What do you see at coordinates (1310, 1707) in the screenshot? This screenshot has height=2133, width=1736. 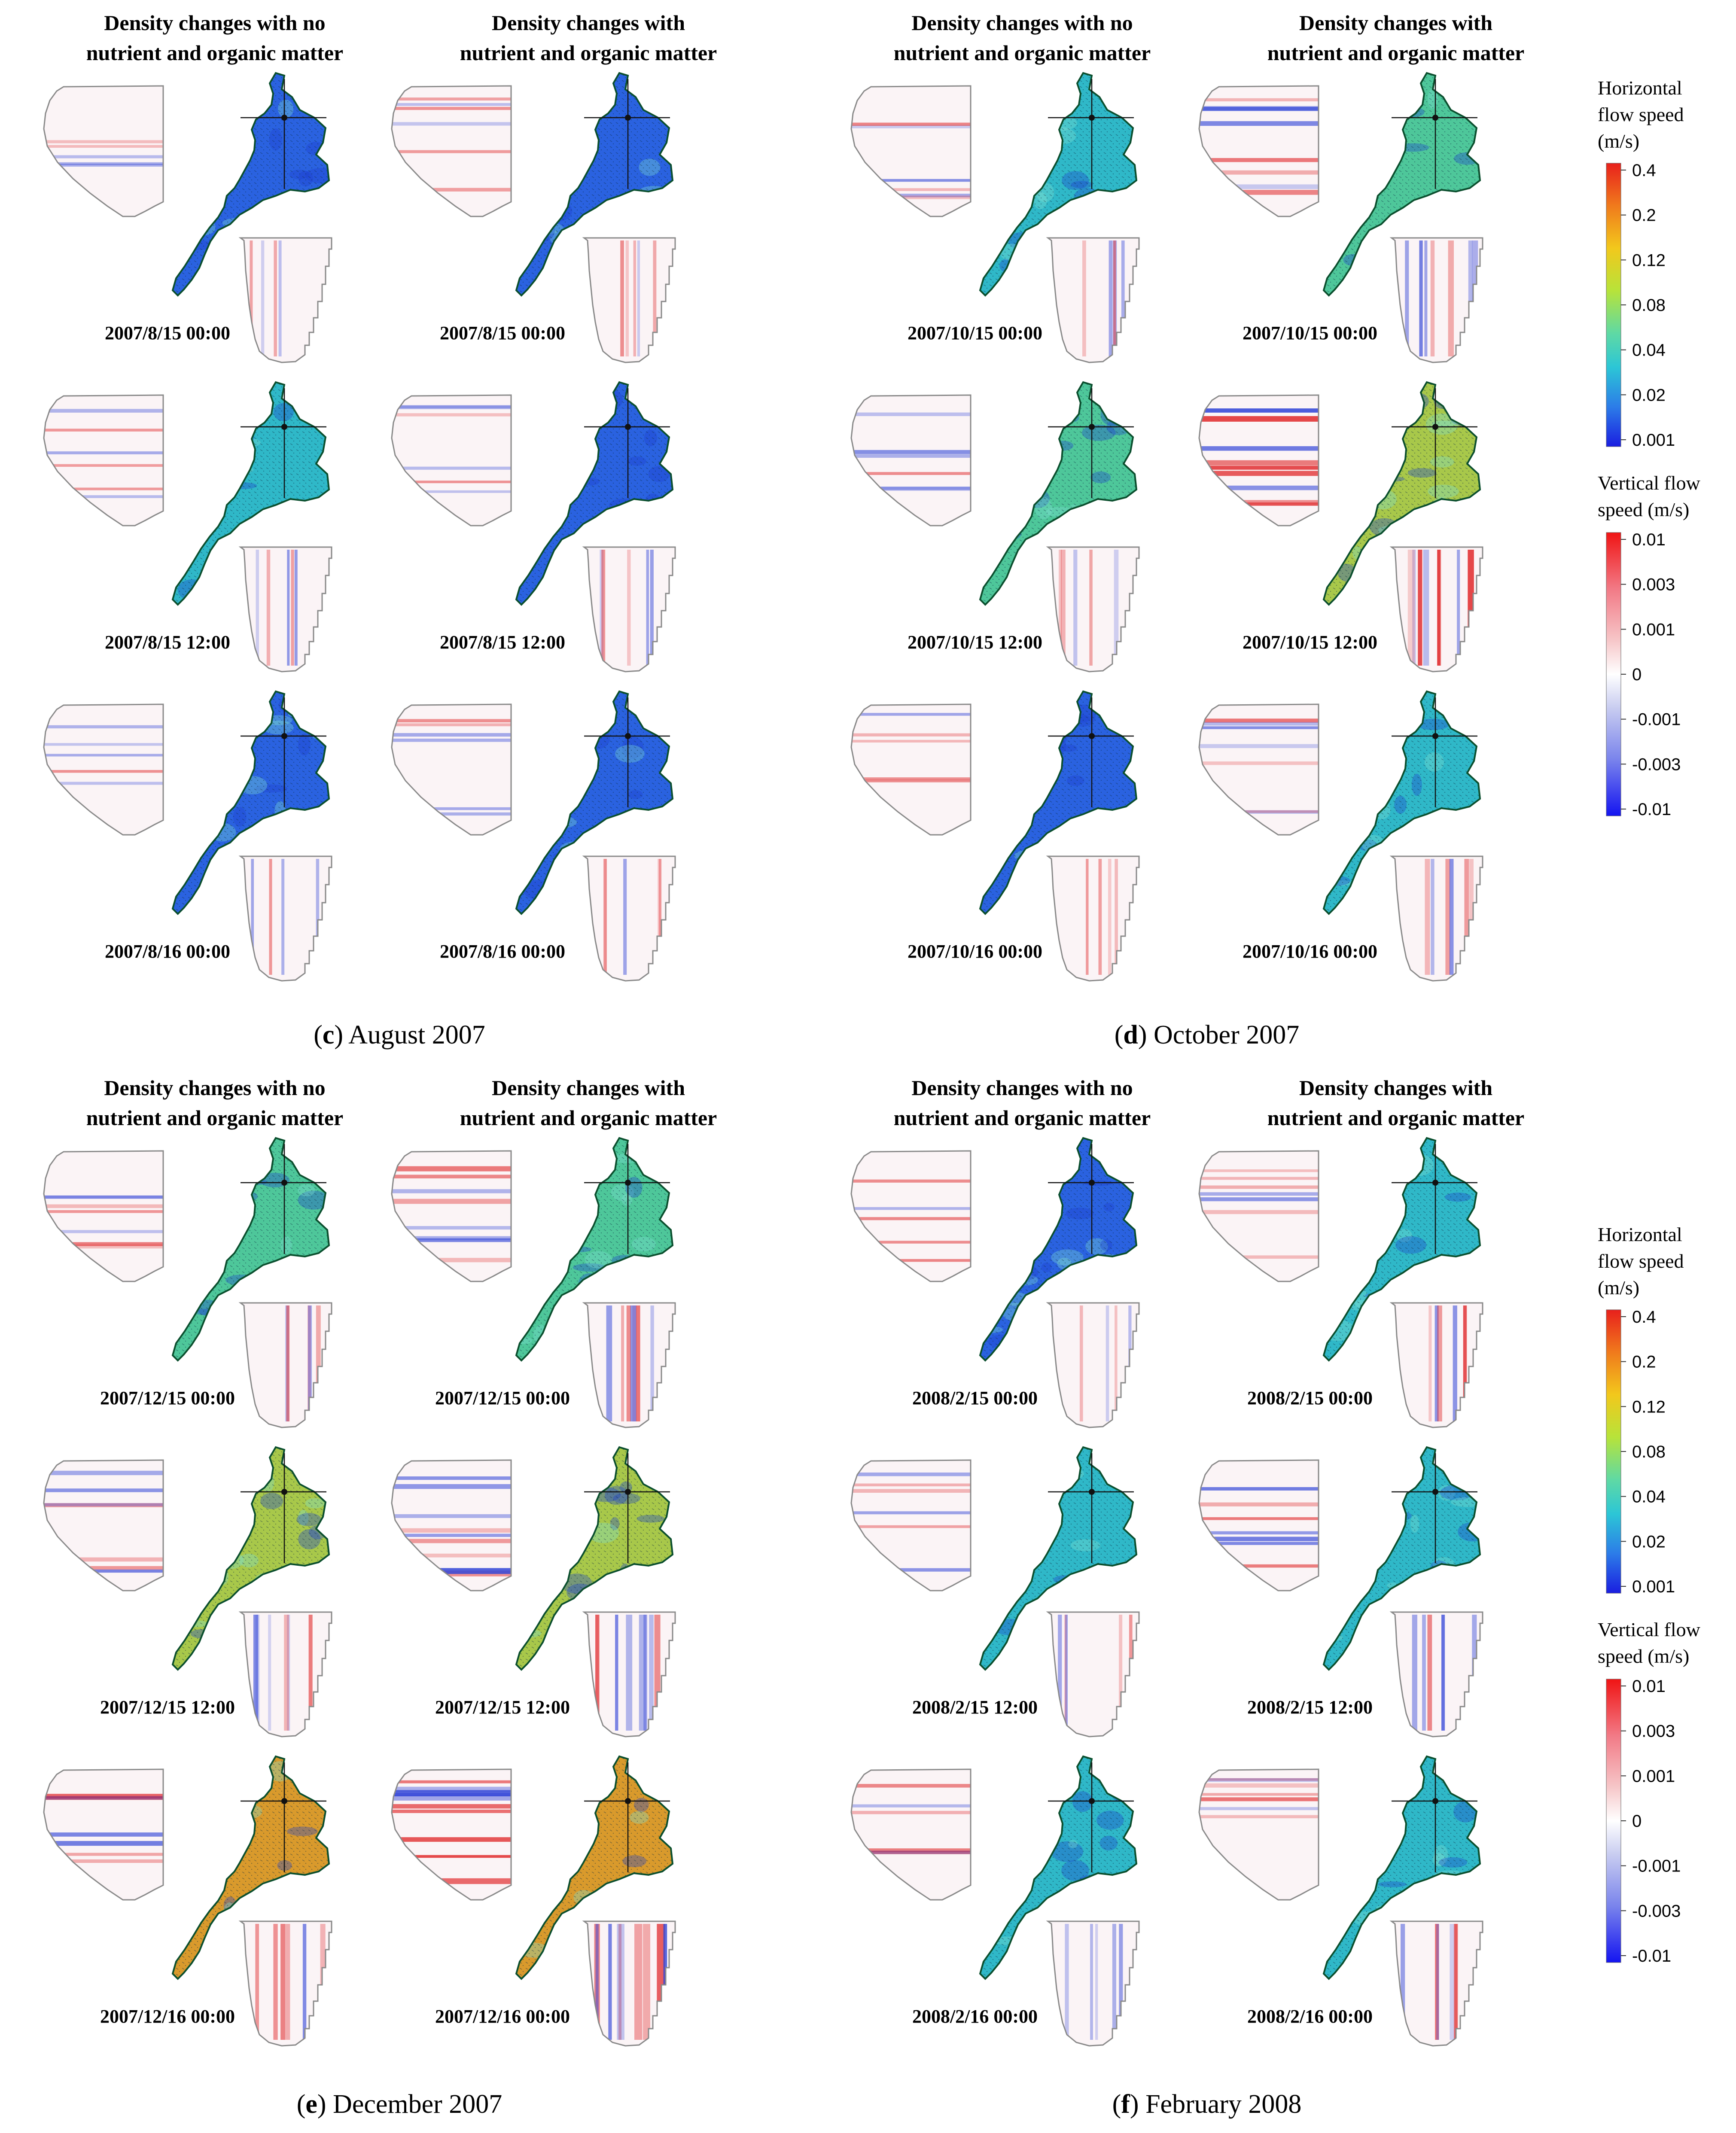 I see `timestamp-with-nutrient: 2008/2/15 12:00` at bounding box center [1310, 1707].